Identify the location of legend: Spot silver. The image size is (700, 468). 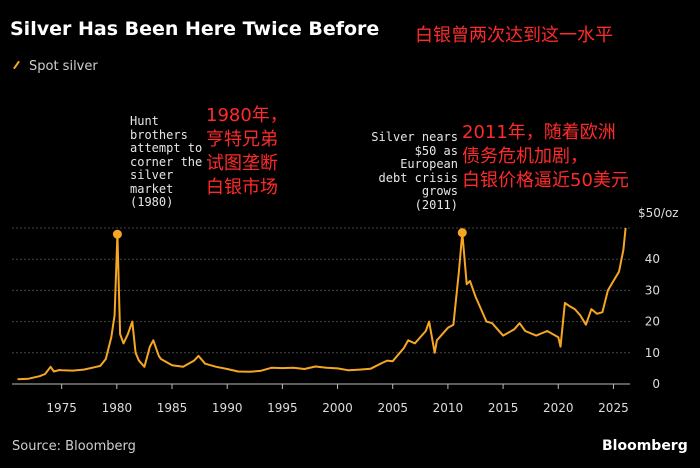
(55, 66).